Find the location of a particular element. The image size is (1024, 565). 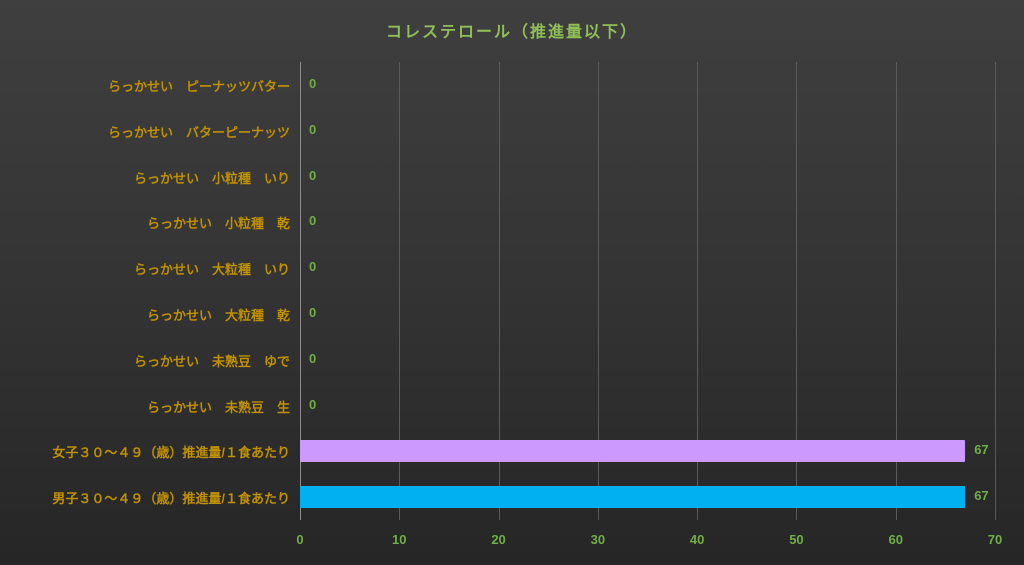

category-label: らっかせい 未熟豆 生 is located at coordinates (218, 407).